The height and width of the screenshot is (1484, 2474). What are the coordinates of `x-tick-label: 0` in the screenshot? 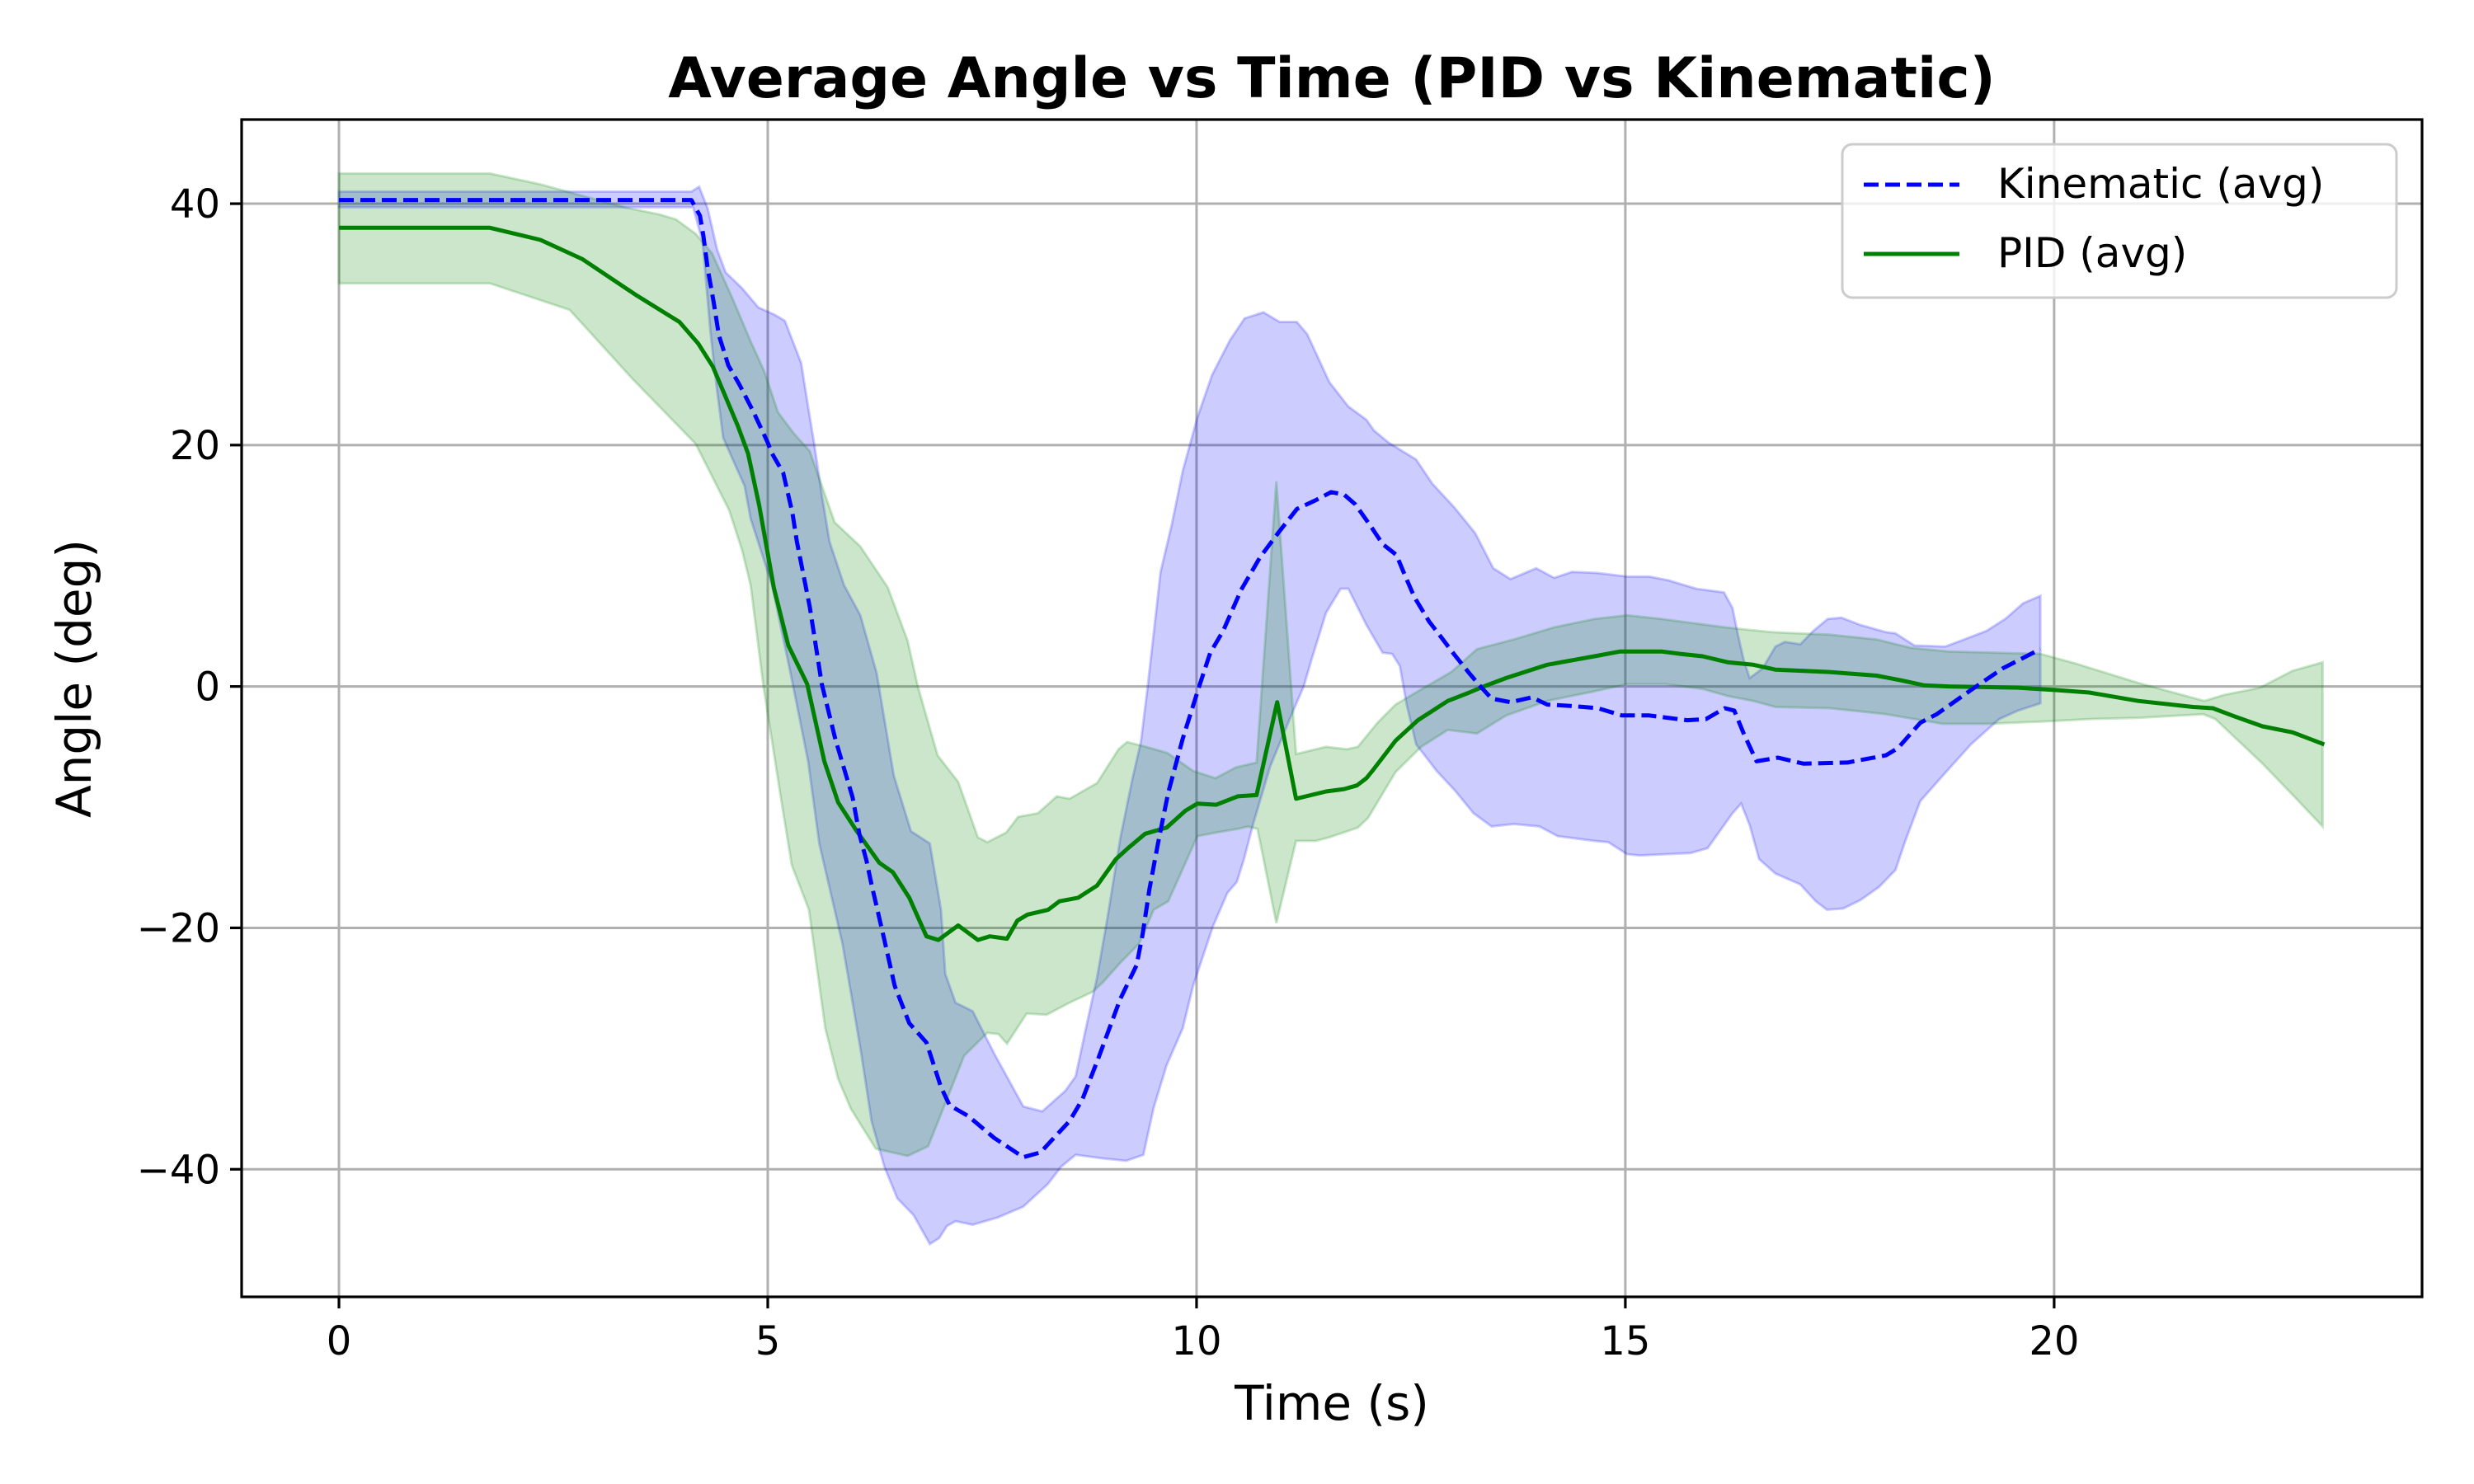 It's located at (339, 1341).